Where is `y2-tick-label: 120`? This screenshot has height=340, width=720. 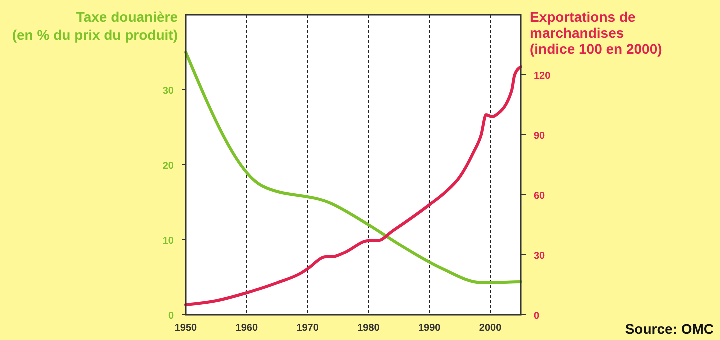 y2-tick-label: 120 is located at coordinates (543, 76).